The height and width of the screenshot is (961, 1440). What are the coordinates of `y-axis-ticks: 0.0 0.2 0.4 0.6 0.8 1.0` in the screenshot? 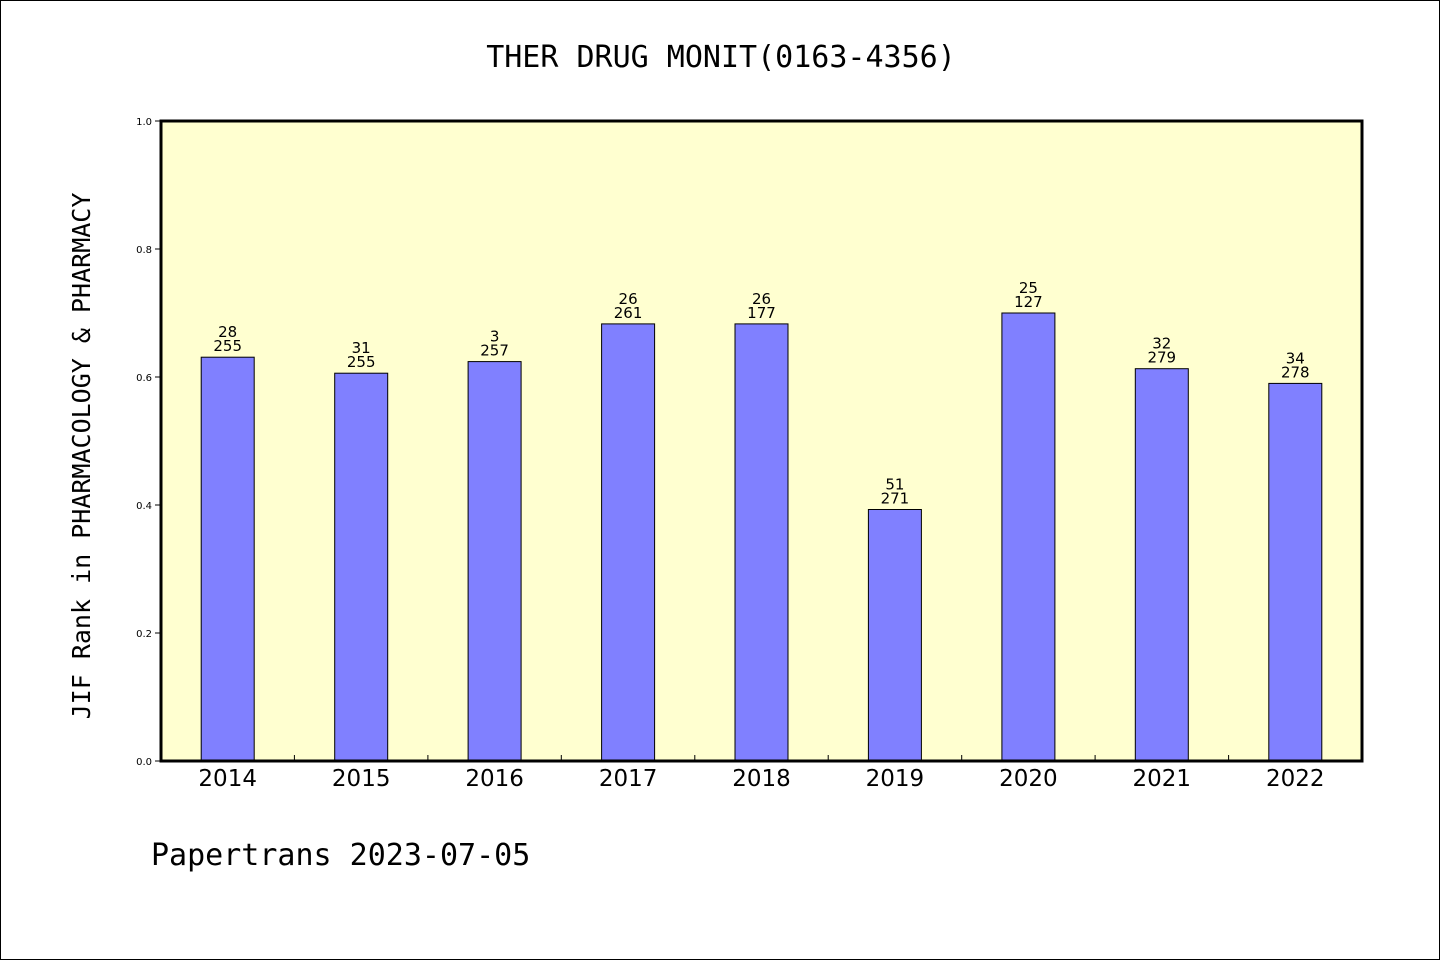 It's located at (148, 442).